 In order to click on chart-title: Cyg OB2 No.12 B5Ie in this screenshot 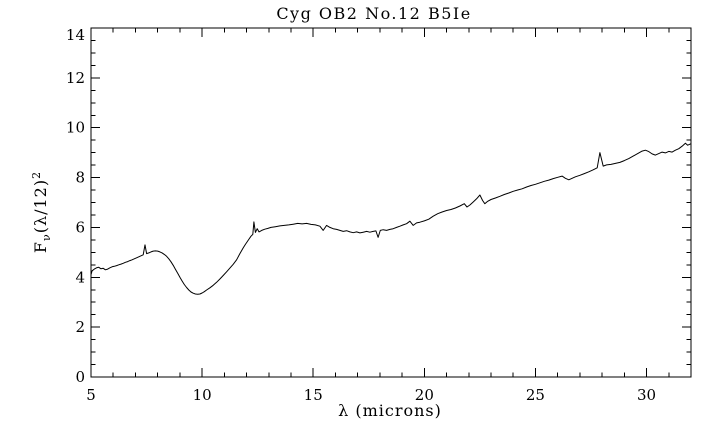, I will do `click(373, 13)`.